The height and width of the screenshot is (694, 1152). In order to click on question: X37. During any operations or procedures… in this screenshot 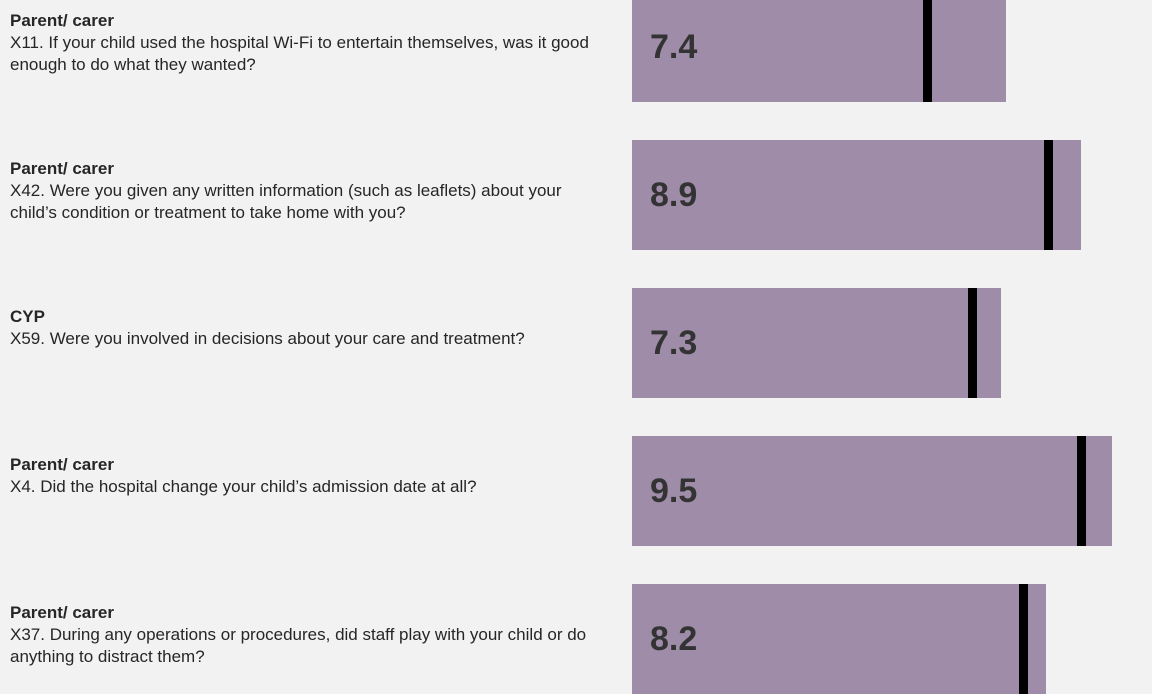, I will do `click(298, 645)`.